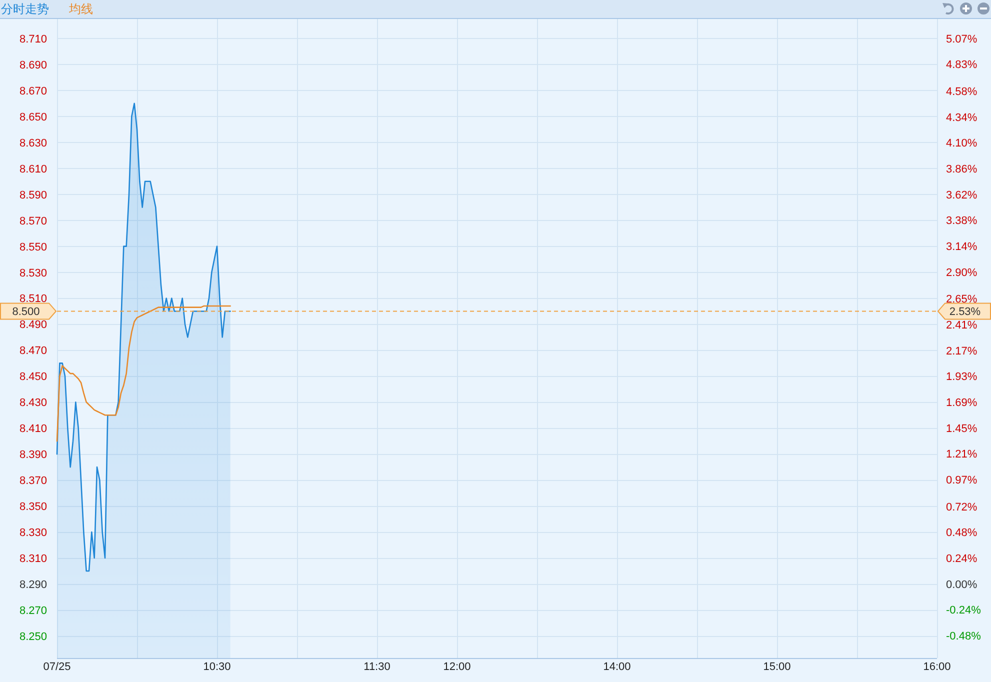 This screenshot has height=682, width=991. Describe the element at coordinates (962, 92) in the screenshot. I see `y2-tick-label: 4.58%` at that location.